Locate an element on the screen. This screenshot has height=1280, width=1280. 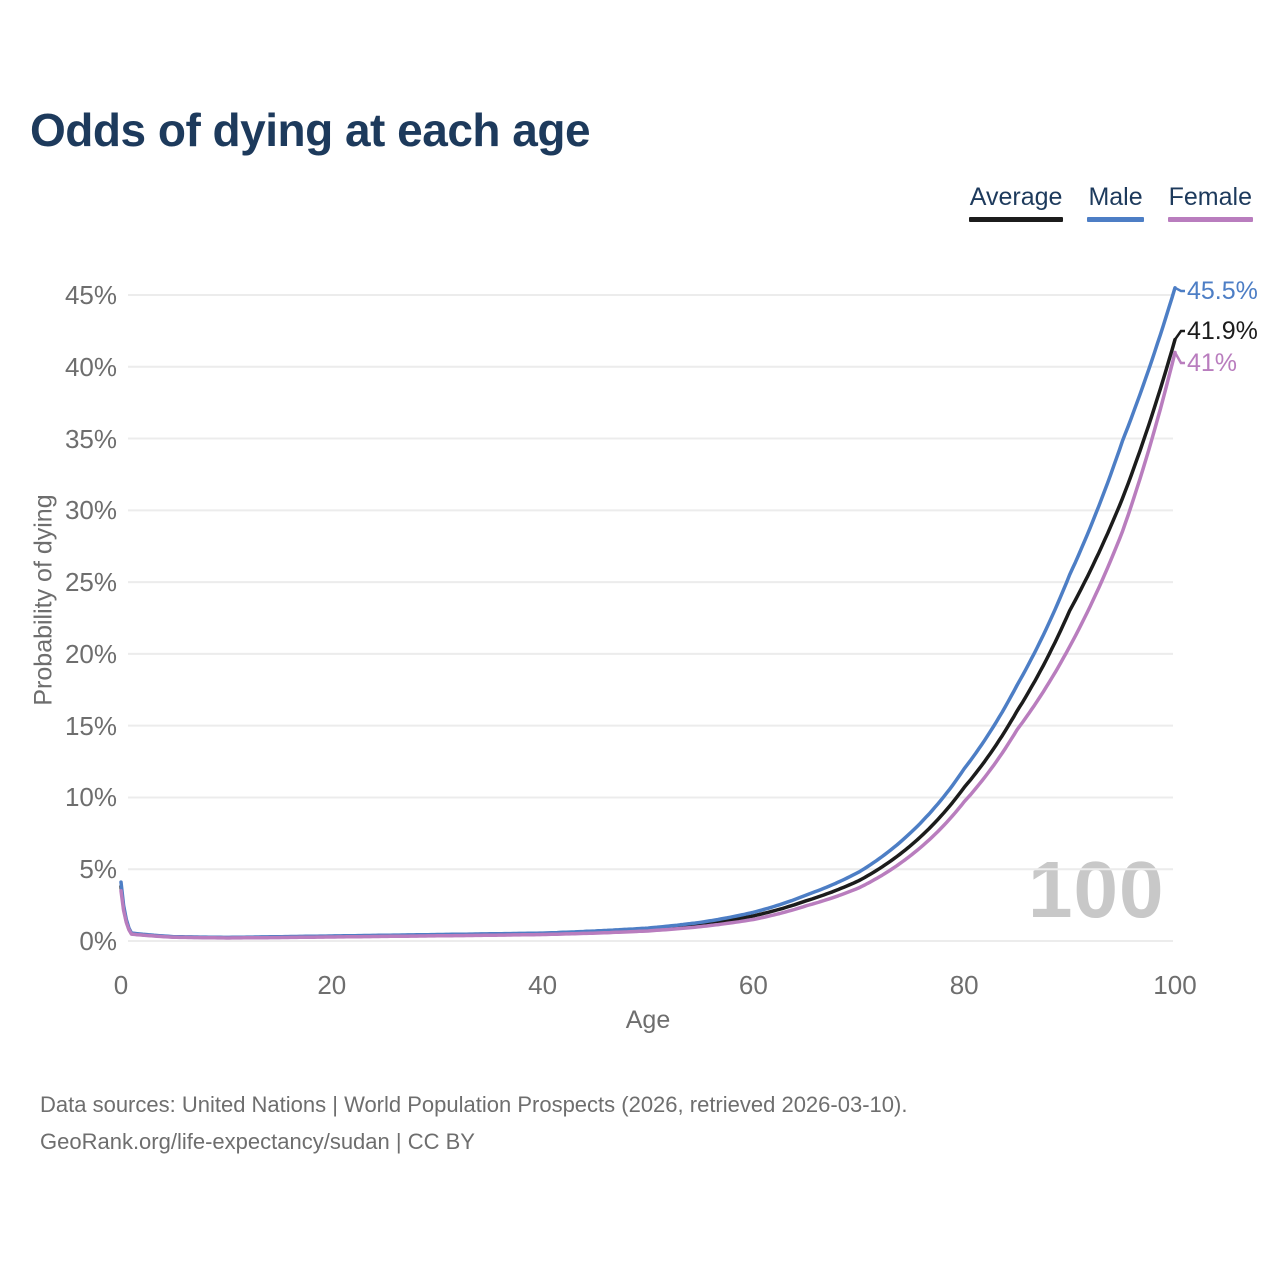
x-tick-label: 0 is located at coordinates (121, 985).